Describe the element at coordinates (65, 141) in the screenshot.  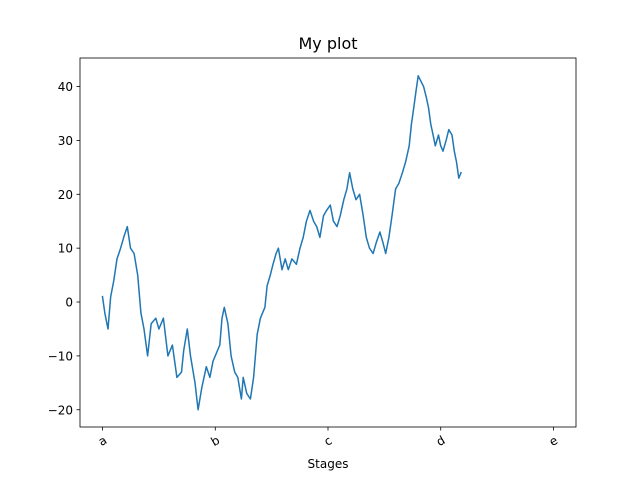
I see `y-tick-label: 30` at that location.